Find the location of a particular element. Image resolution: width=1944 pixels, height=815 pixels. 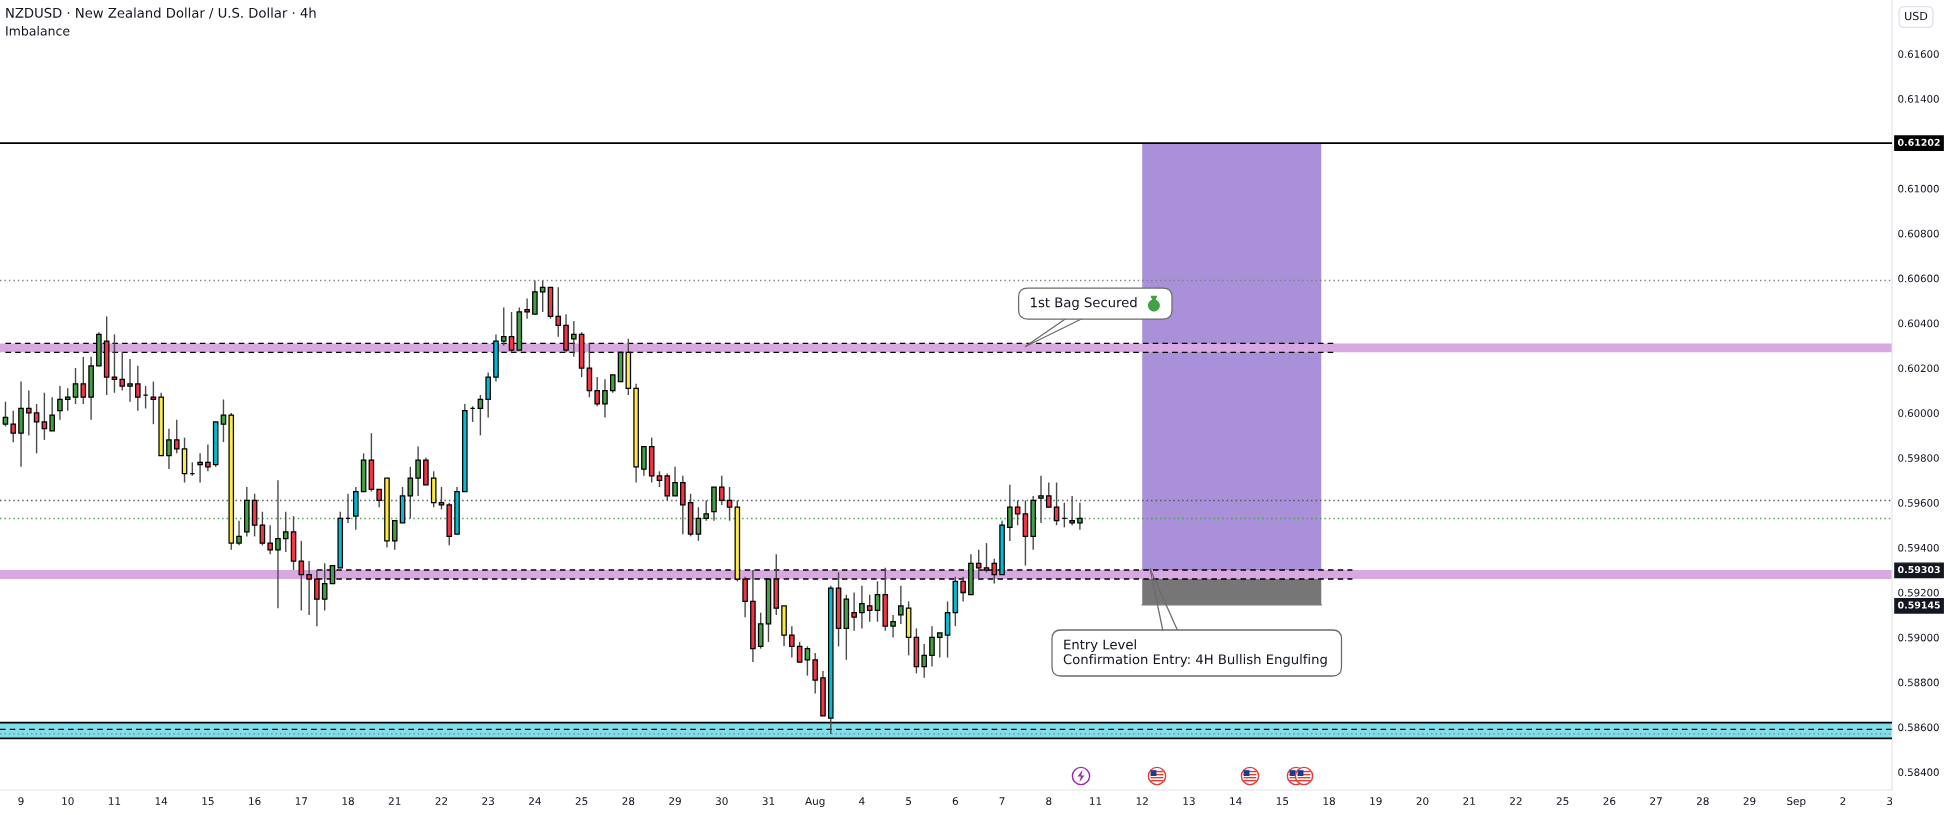

x-tick-label: 9 is located at coordinates (21, 801).